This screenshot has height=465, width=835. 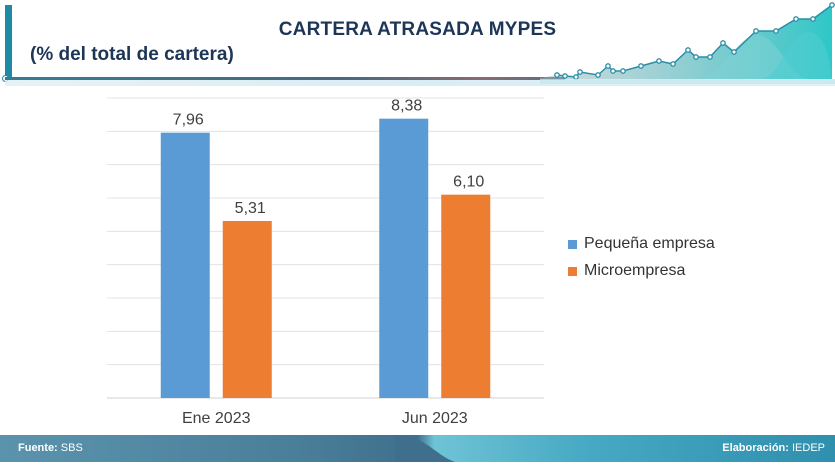 I want to click on legend-swatch-microempresa, so click(x=572, y=271).